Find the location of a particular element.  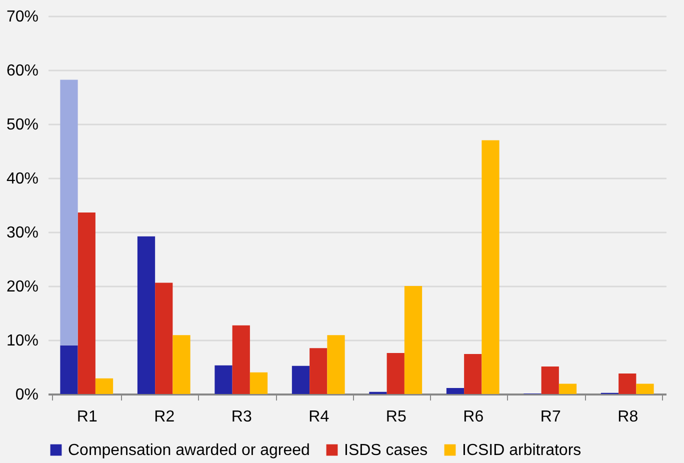

legend-label: ISDS cases is located at coordinates (386, 450).